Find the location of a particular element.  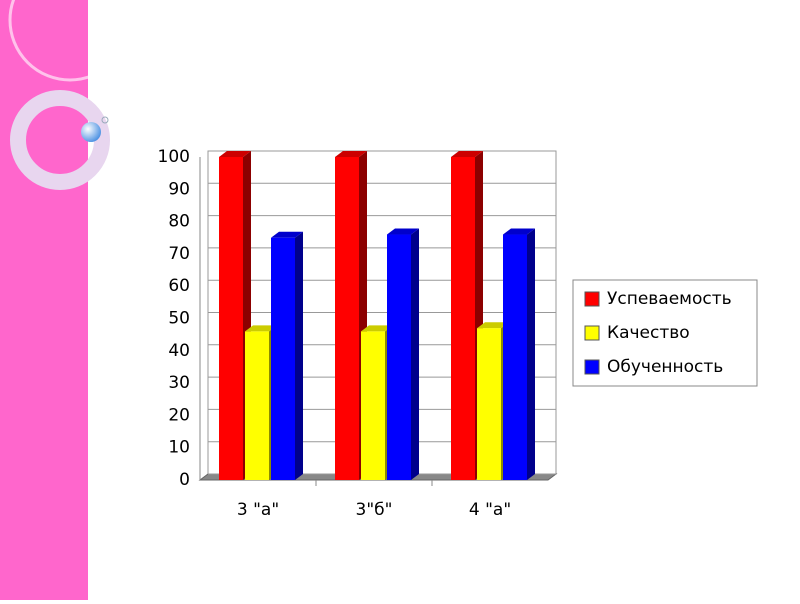

x-tick-label: 4 "а" is located at coordinates (490, 510).